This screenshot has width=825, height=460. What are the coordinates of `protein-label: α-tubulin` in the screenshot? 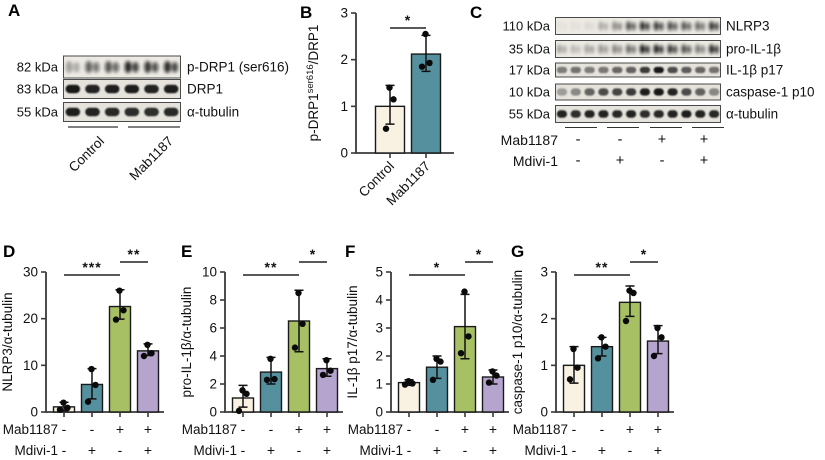 It's located at (752, 114).